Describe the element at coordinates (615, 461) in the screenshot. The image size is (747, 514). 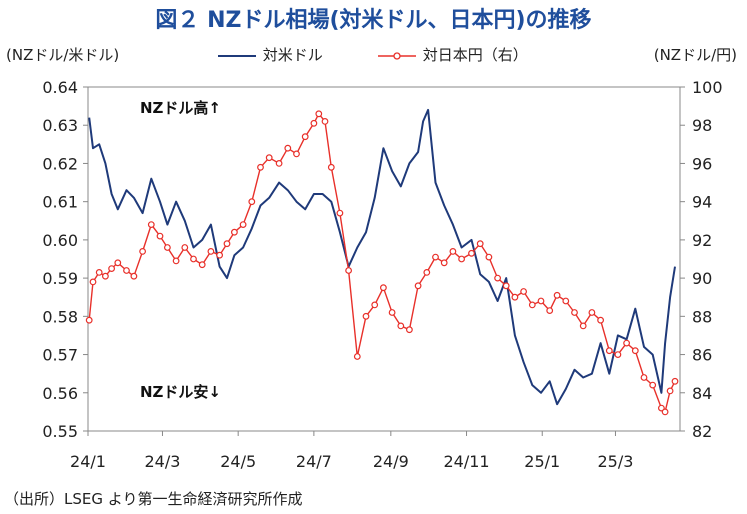
I see `x-tick-label: 25/3` at that location.